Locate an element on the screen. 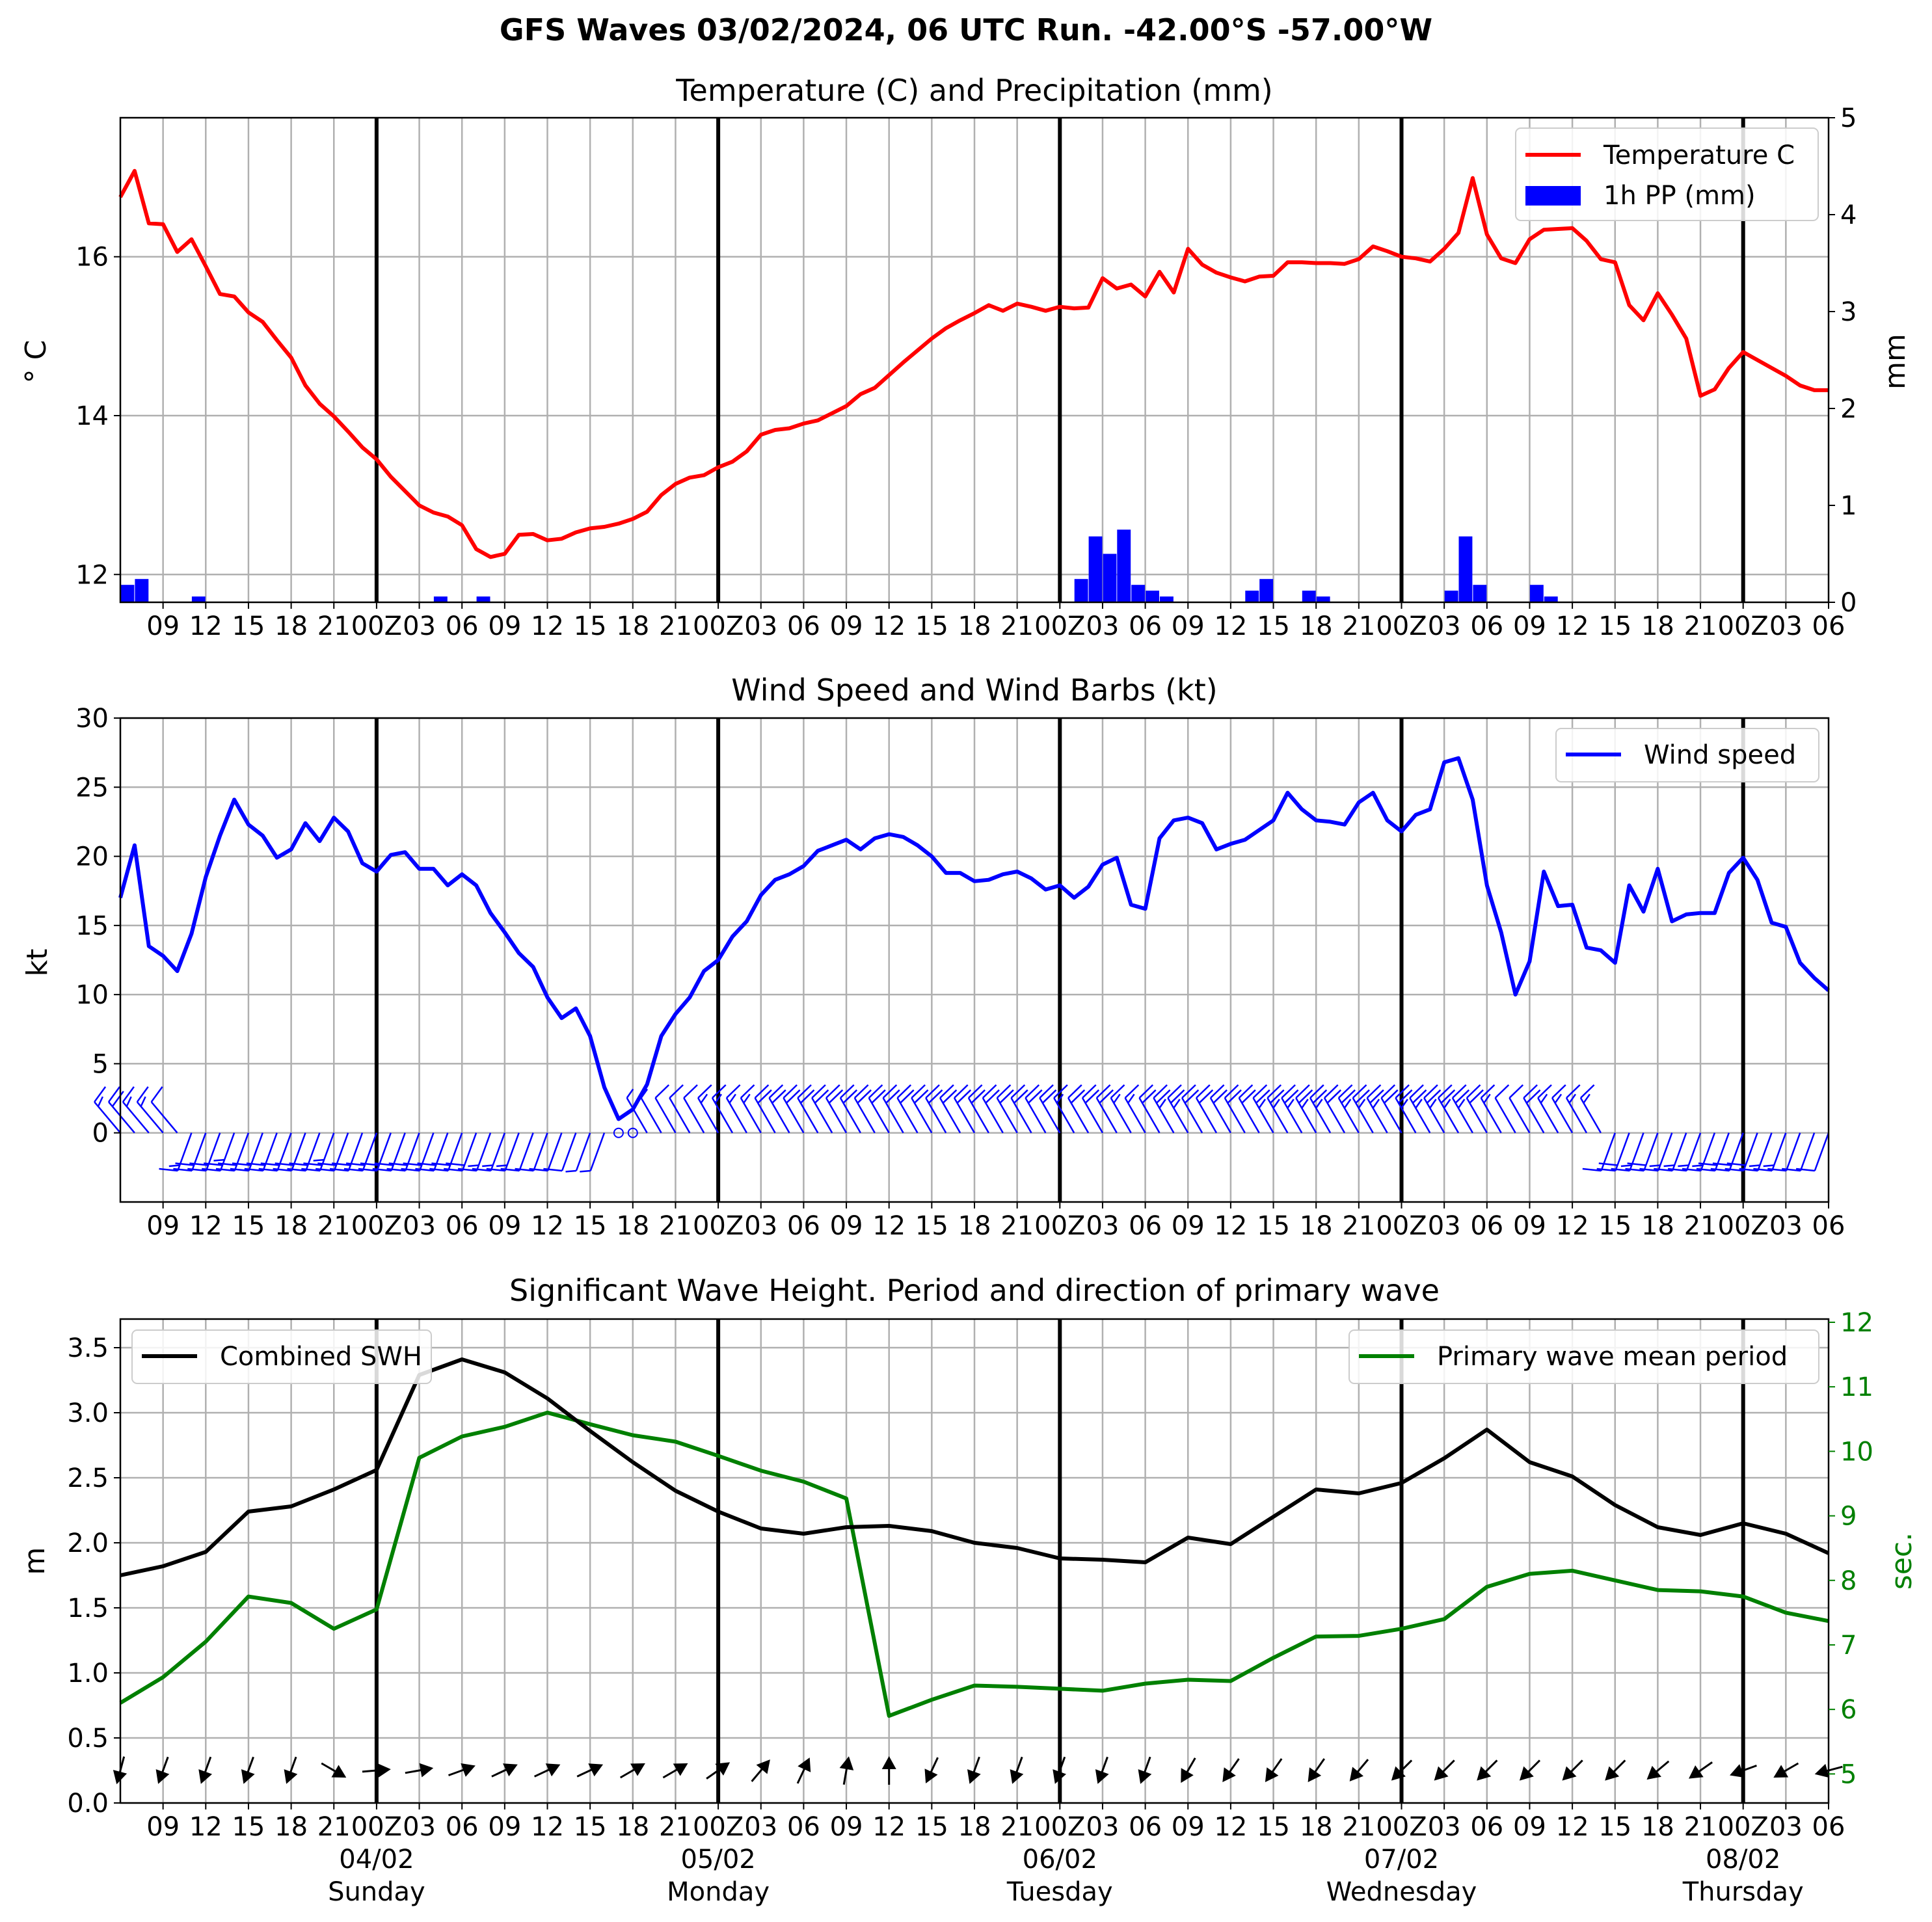 This screenshot has width=1932, height=1922. legend: Wind speed is located at coordinates (1687, 755).